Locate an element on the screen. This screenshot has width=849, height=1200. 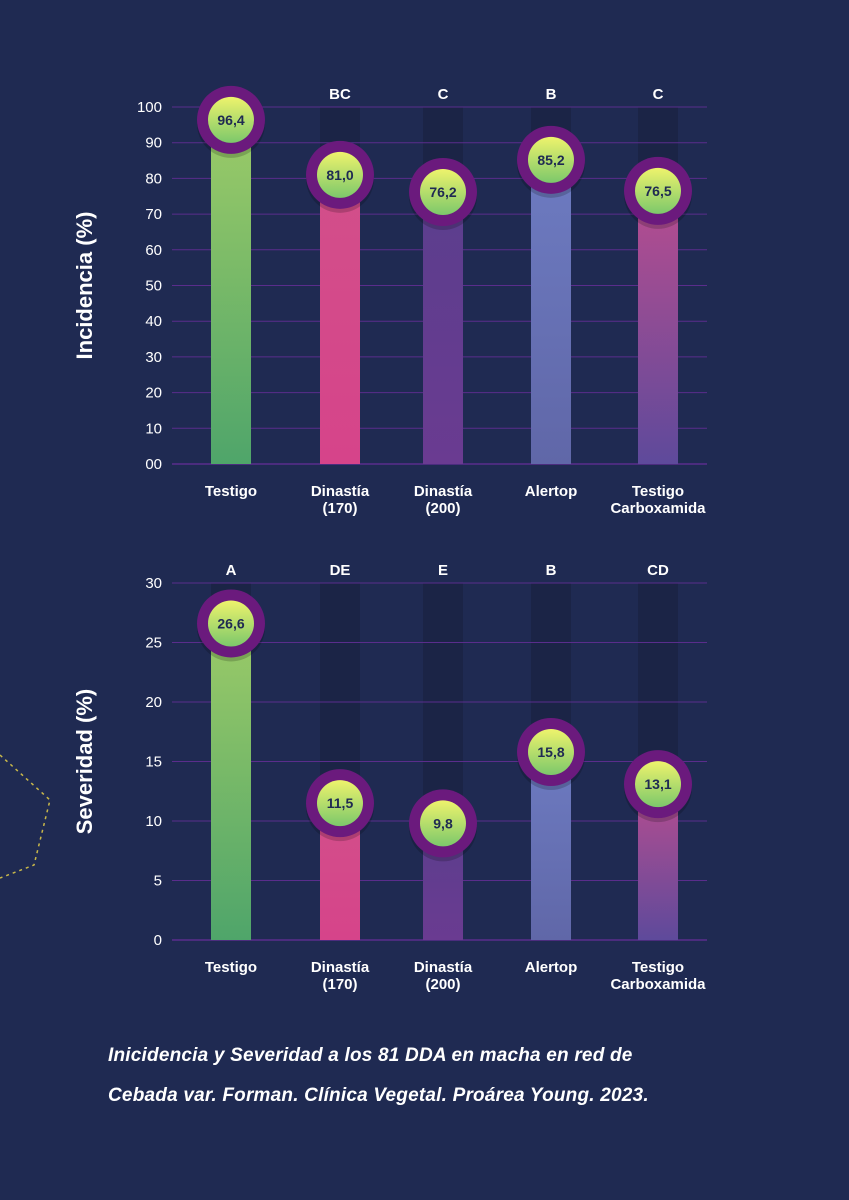
y-tick-label: 60 is located at coordinates (153, 250).